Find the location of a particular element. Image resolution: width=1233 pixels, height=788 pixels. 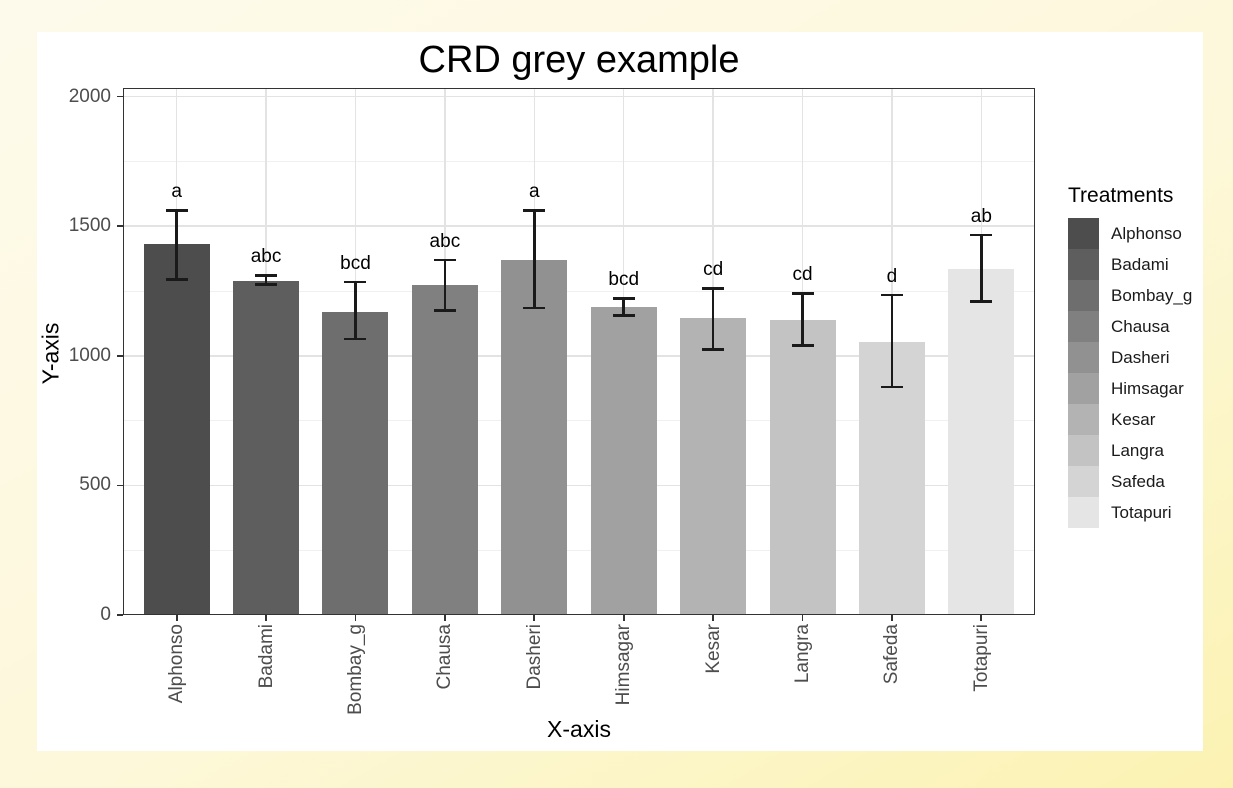

error-bar-himsagar is located at coordinates (623, 307).